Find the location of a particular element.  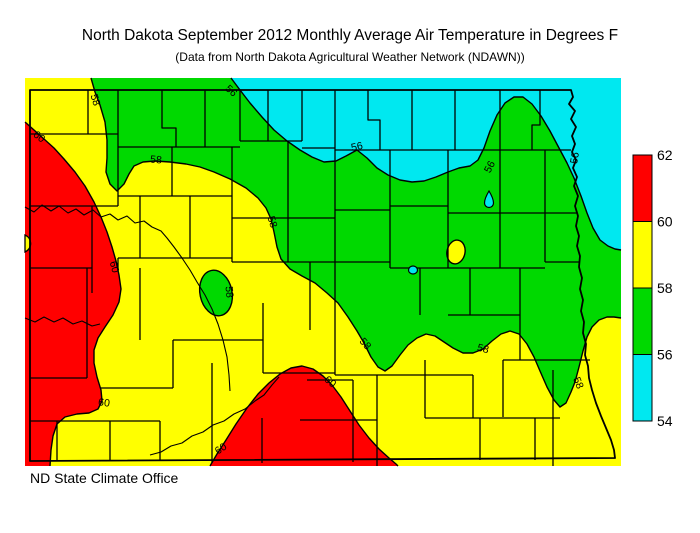

colorbar-tick-label: 62 is located at coordinates (665, 155).